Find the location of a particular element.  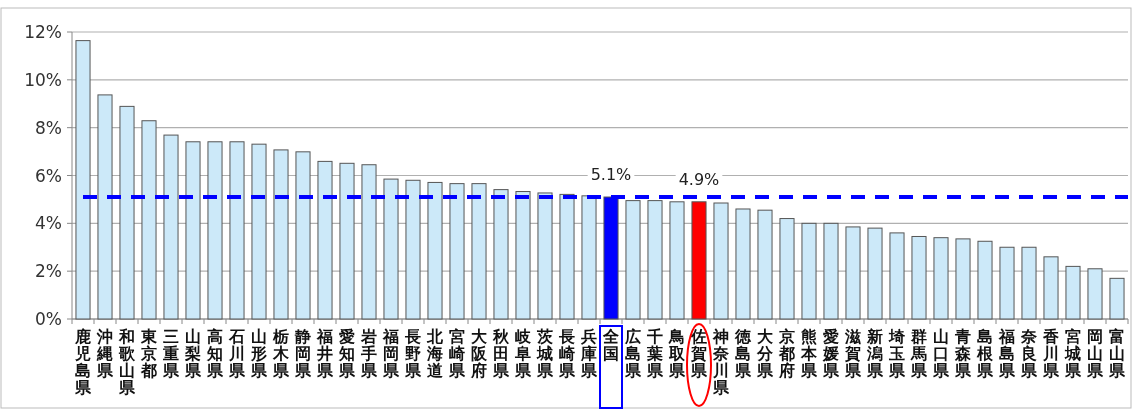

x-tick-label: 愛媛県 is located at coordinates (831, 353).